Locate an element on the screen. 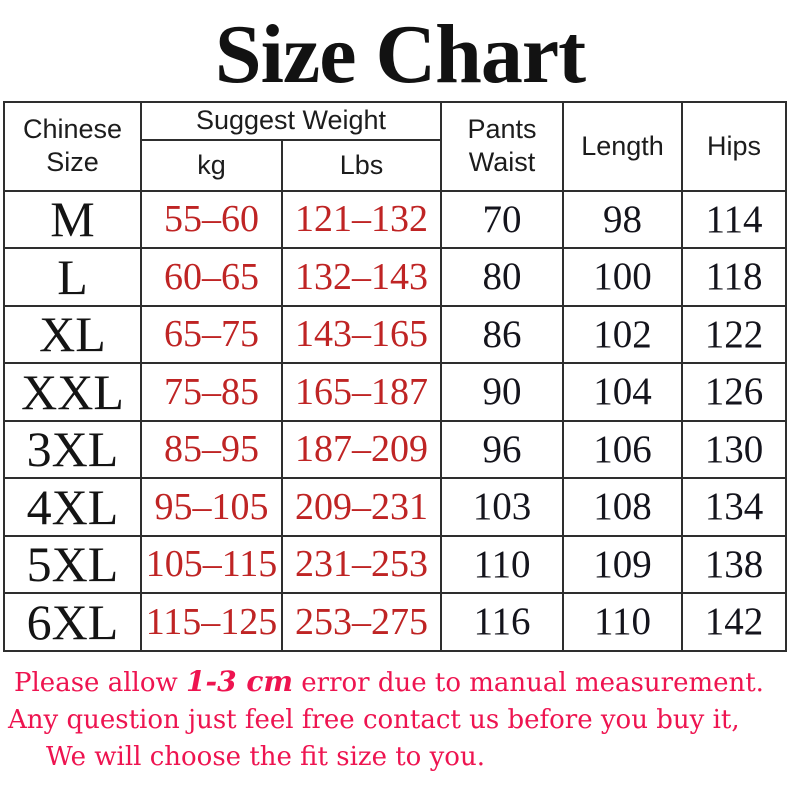 This screenshot has height=810, width=800. header-chinese-size: Chinese Size is located at coordinates (72, 146).